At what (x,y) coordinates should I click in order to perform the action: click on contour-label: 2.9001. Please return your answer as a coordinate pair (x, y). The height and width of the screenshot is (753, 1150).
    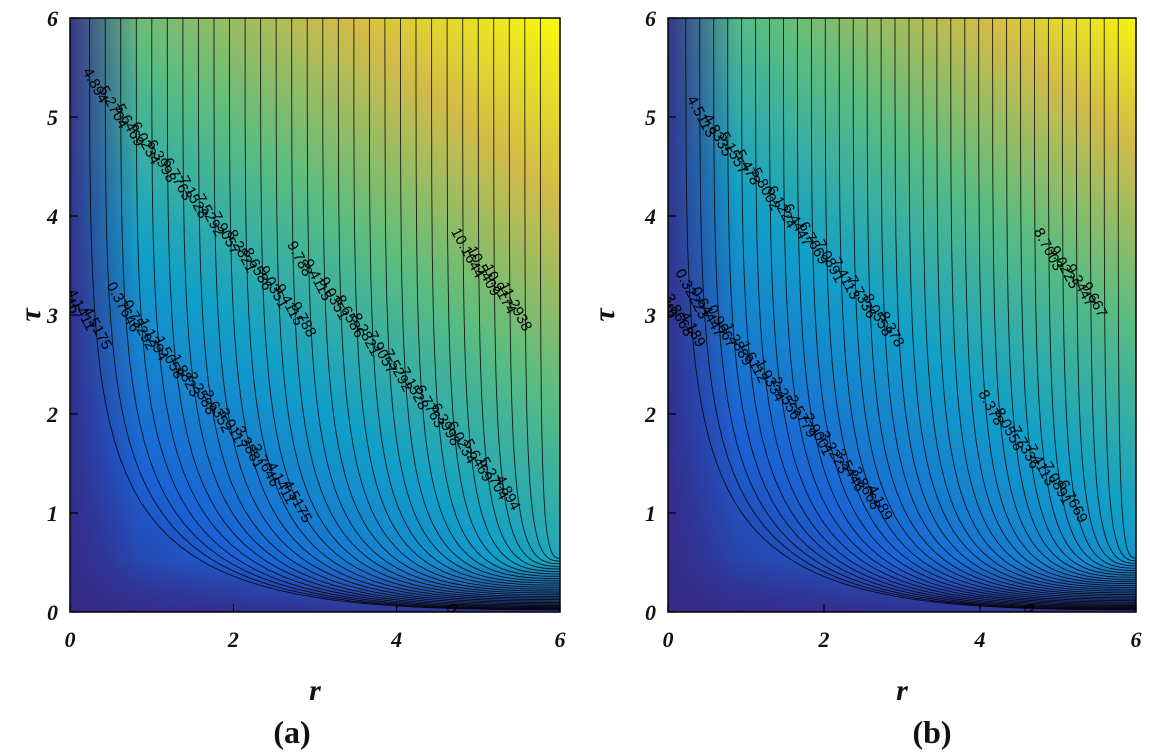
    Looking at the image, I should click on (630, 261).